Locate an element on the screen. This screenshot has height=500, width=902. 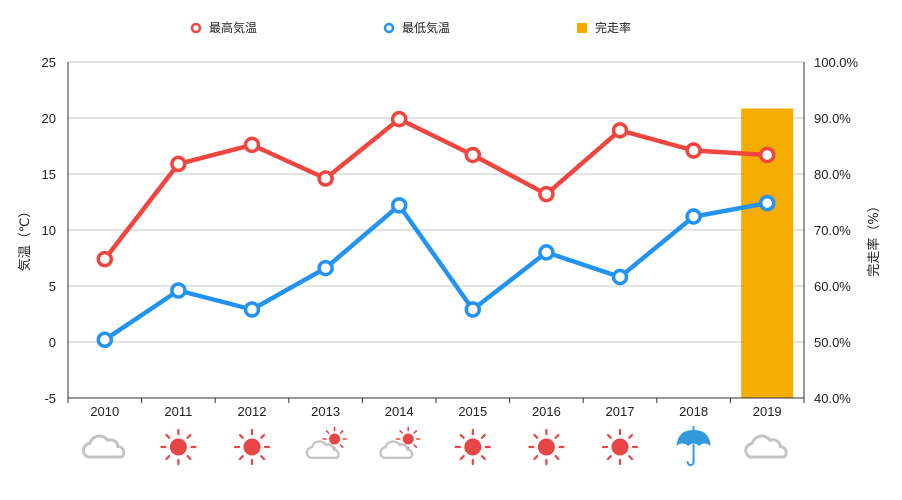
point-max-2013 is located at coordinates (325, 178).